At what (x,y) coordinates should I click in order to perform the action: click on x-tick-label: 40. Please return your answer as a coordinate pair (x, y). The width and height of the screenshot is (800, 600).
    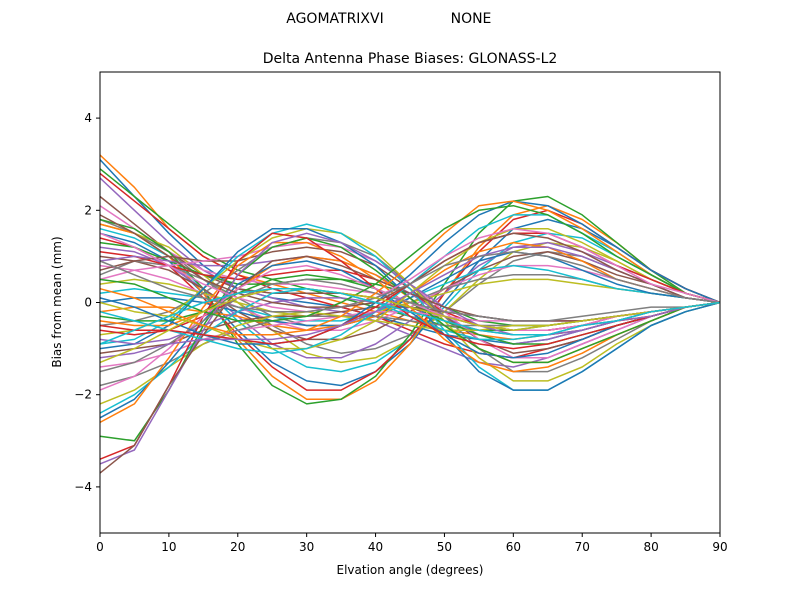
    Looking at the image, I should click on (375, 547).